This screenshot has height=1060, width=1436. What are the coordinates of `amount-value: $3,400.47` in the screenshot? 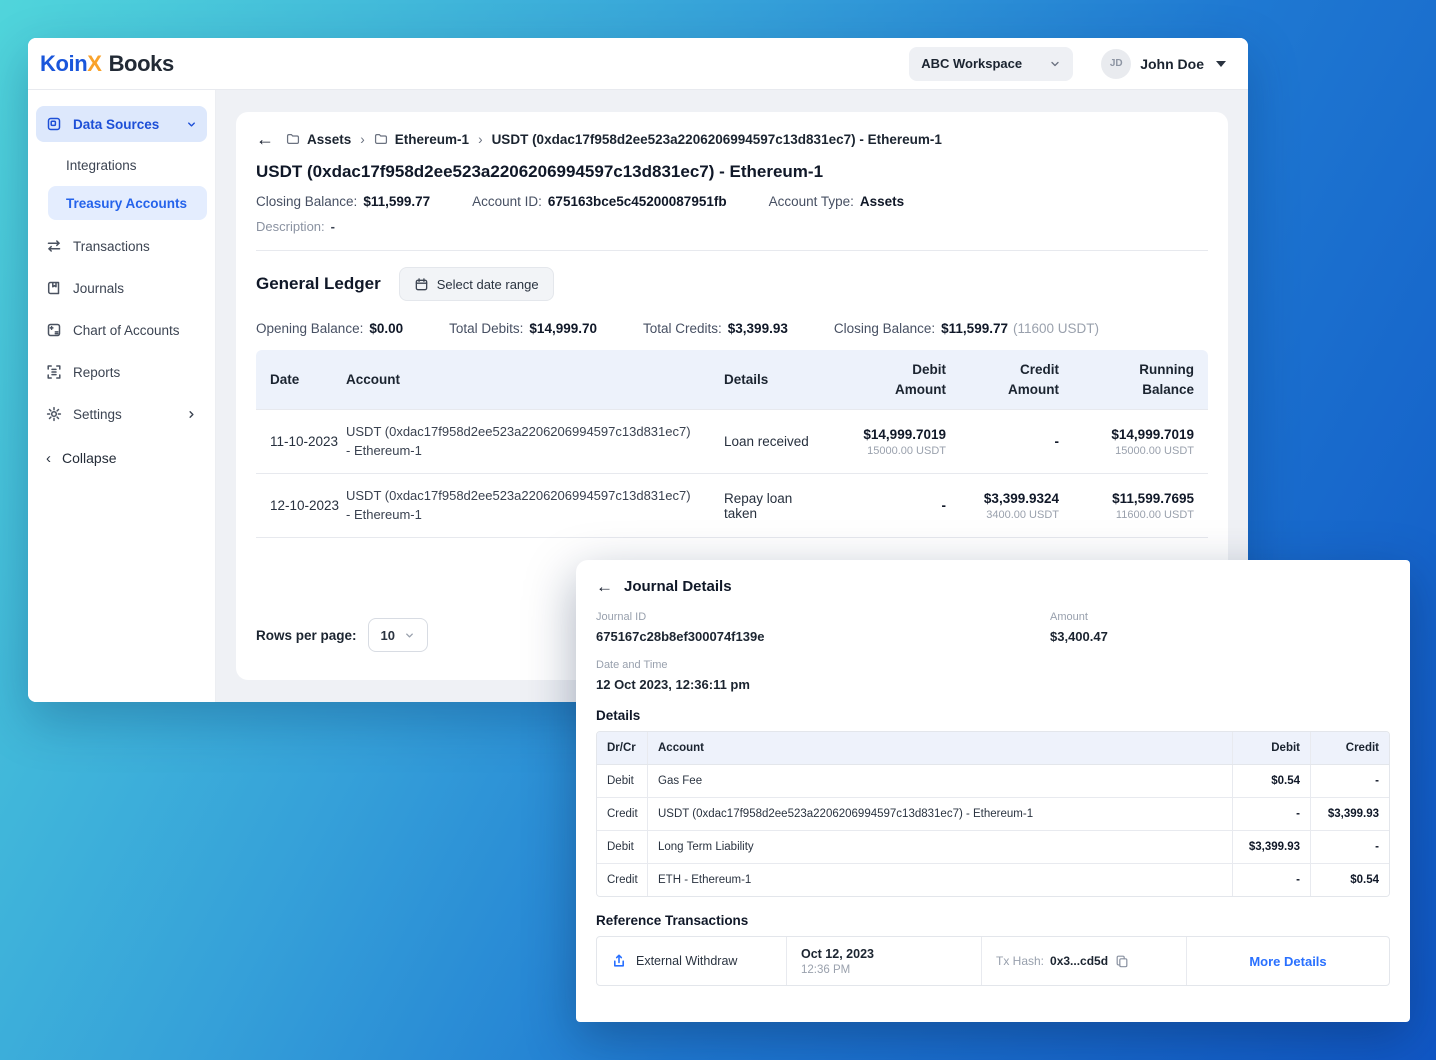 It's located at (1079, 636).